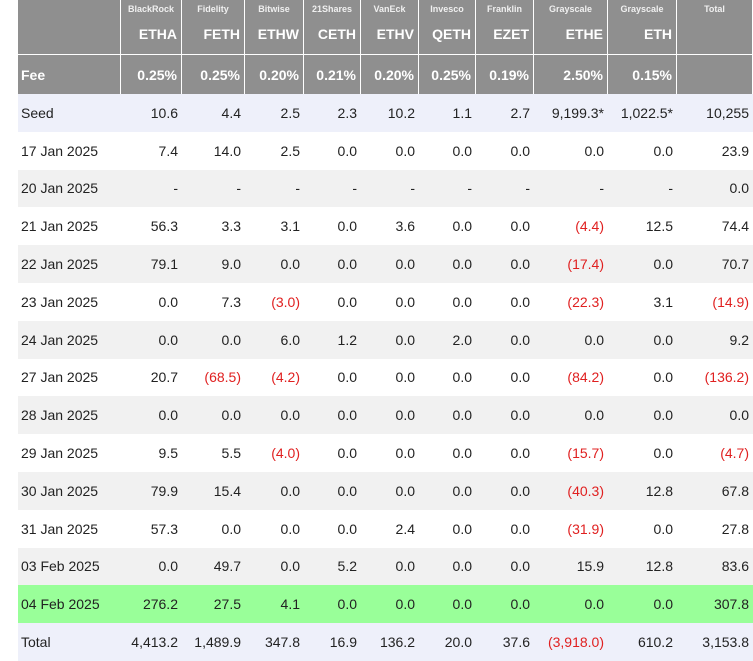 The height and width of the screenshot is (661, 753). What do you see at coordinates (447, 113) in the screenshot?
I see `flow-value-cell: 1.1` at bounding box center [447, 113].